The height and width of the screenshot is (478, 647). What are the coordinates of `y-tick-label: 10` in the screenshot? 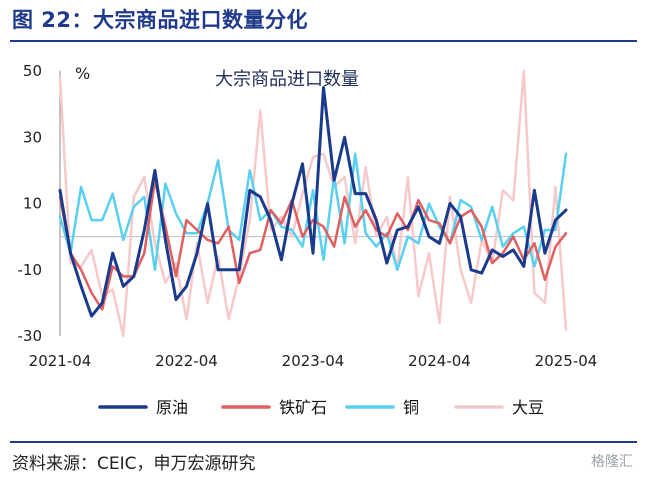 It's located at (32, 204).